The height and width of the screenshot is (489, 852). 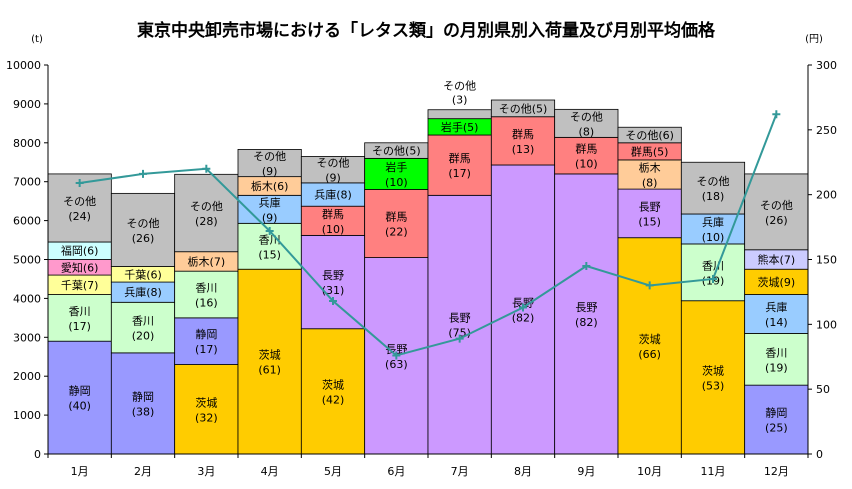 I want to click on segment-label: 岩手(5), so click(x=460, y=127).